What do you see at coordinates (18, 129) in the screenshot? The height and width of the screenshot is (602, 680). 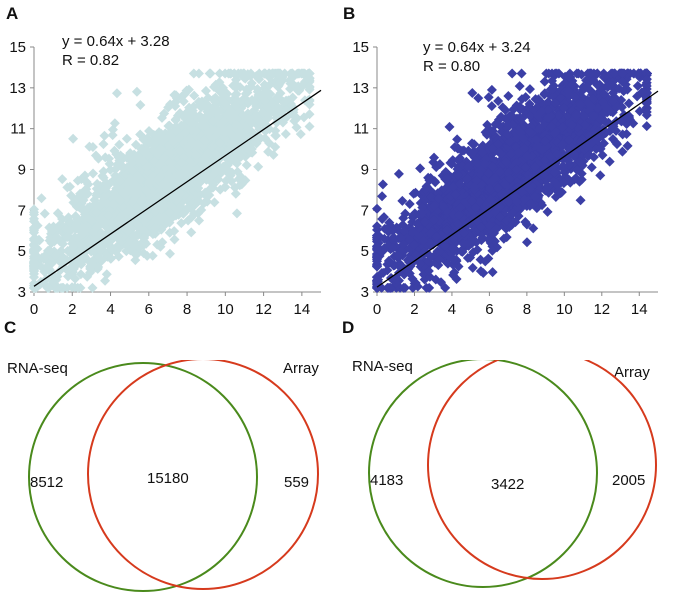 I see `y-tick-label: 11` at bounding box center [18, 129].